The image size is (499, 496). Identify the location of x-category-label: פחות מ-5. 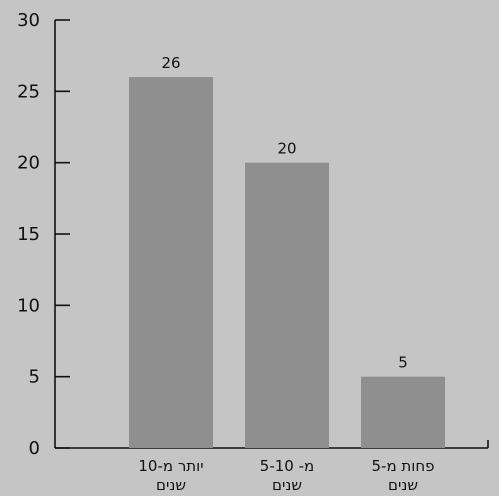
(402, 466).